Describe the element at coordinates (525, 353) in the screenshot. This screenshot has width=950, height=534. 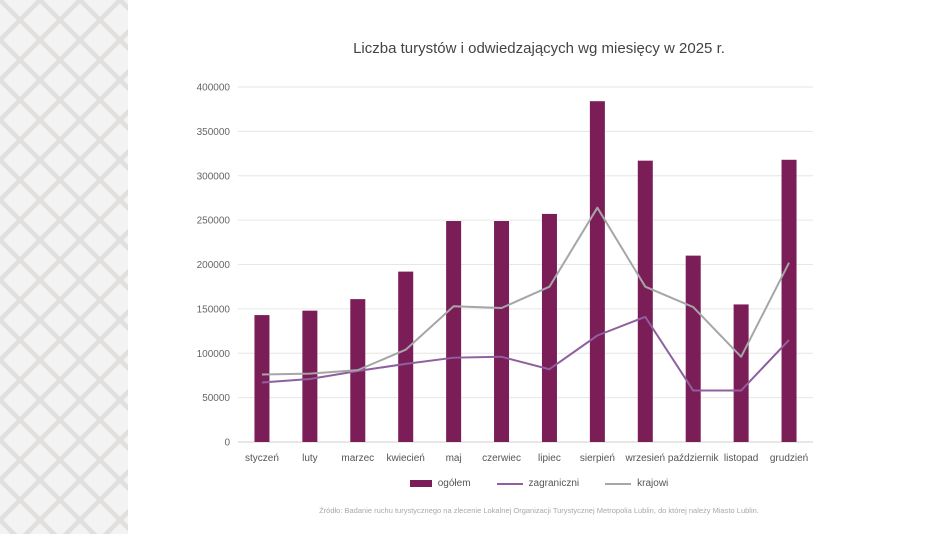
I see `series-line-zagraniczni` at that location.